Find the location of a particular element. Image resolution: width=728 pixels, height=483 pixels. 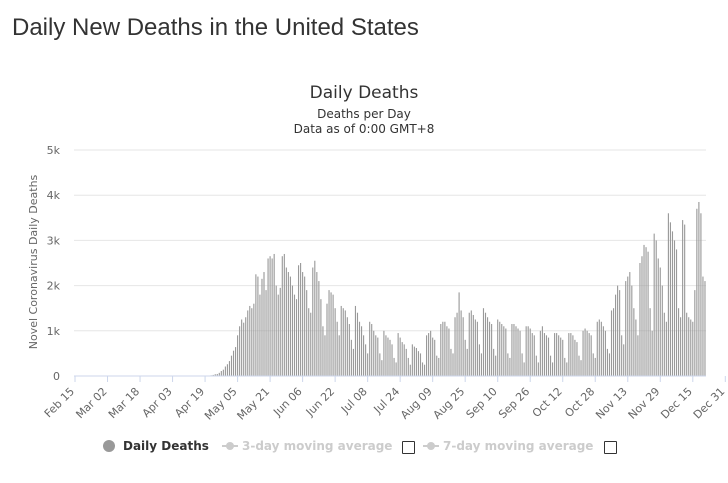

legend-item-7-day-average: 7-day moving average is located at coordinates (508, 446).